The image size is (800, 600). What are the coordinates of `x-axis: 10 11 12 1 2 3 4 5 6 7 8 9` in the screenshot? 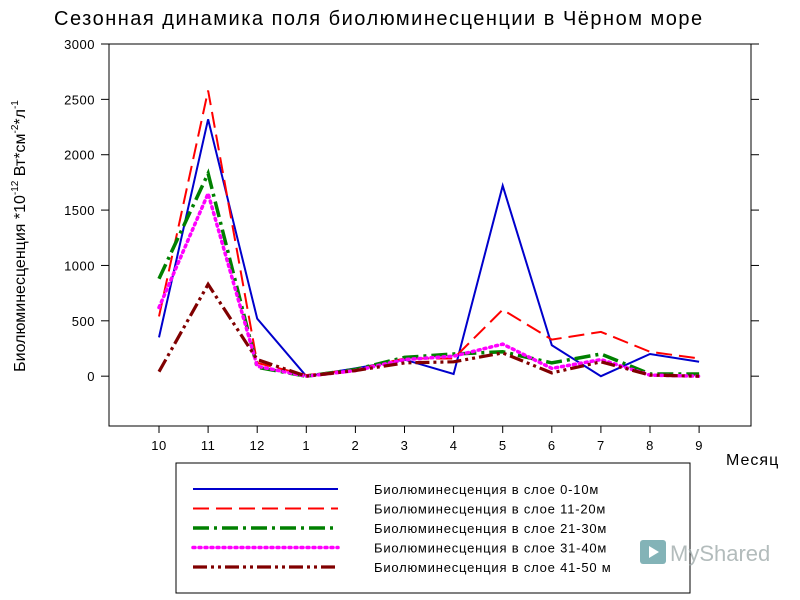 It's located at (427, 439).